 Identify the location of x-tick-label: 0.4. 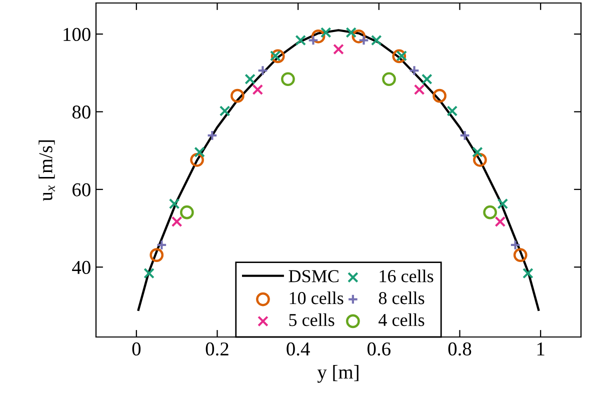
(298, 349).